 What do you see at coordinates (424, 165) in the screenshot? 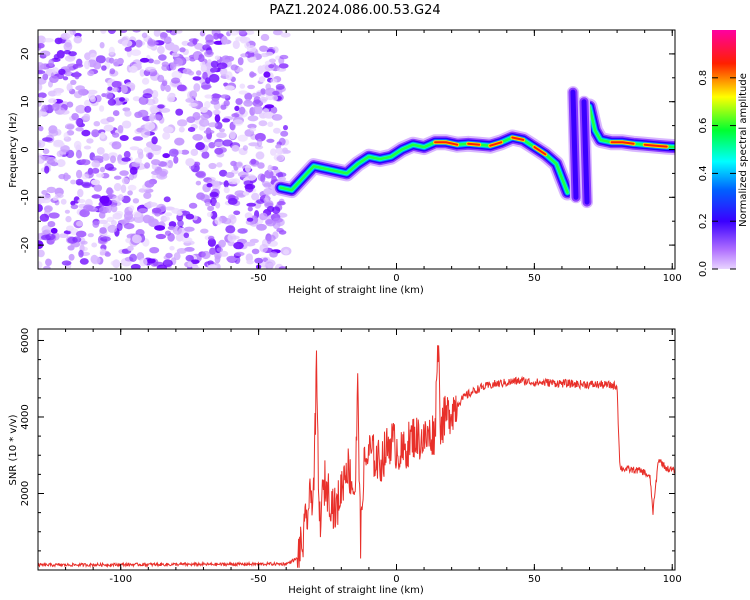
I see `ridge-band` at bounding box center [424, 165].